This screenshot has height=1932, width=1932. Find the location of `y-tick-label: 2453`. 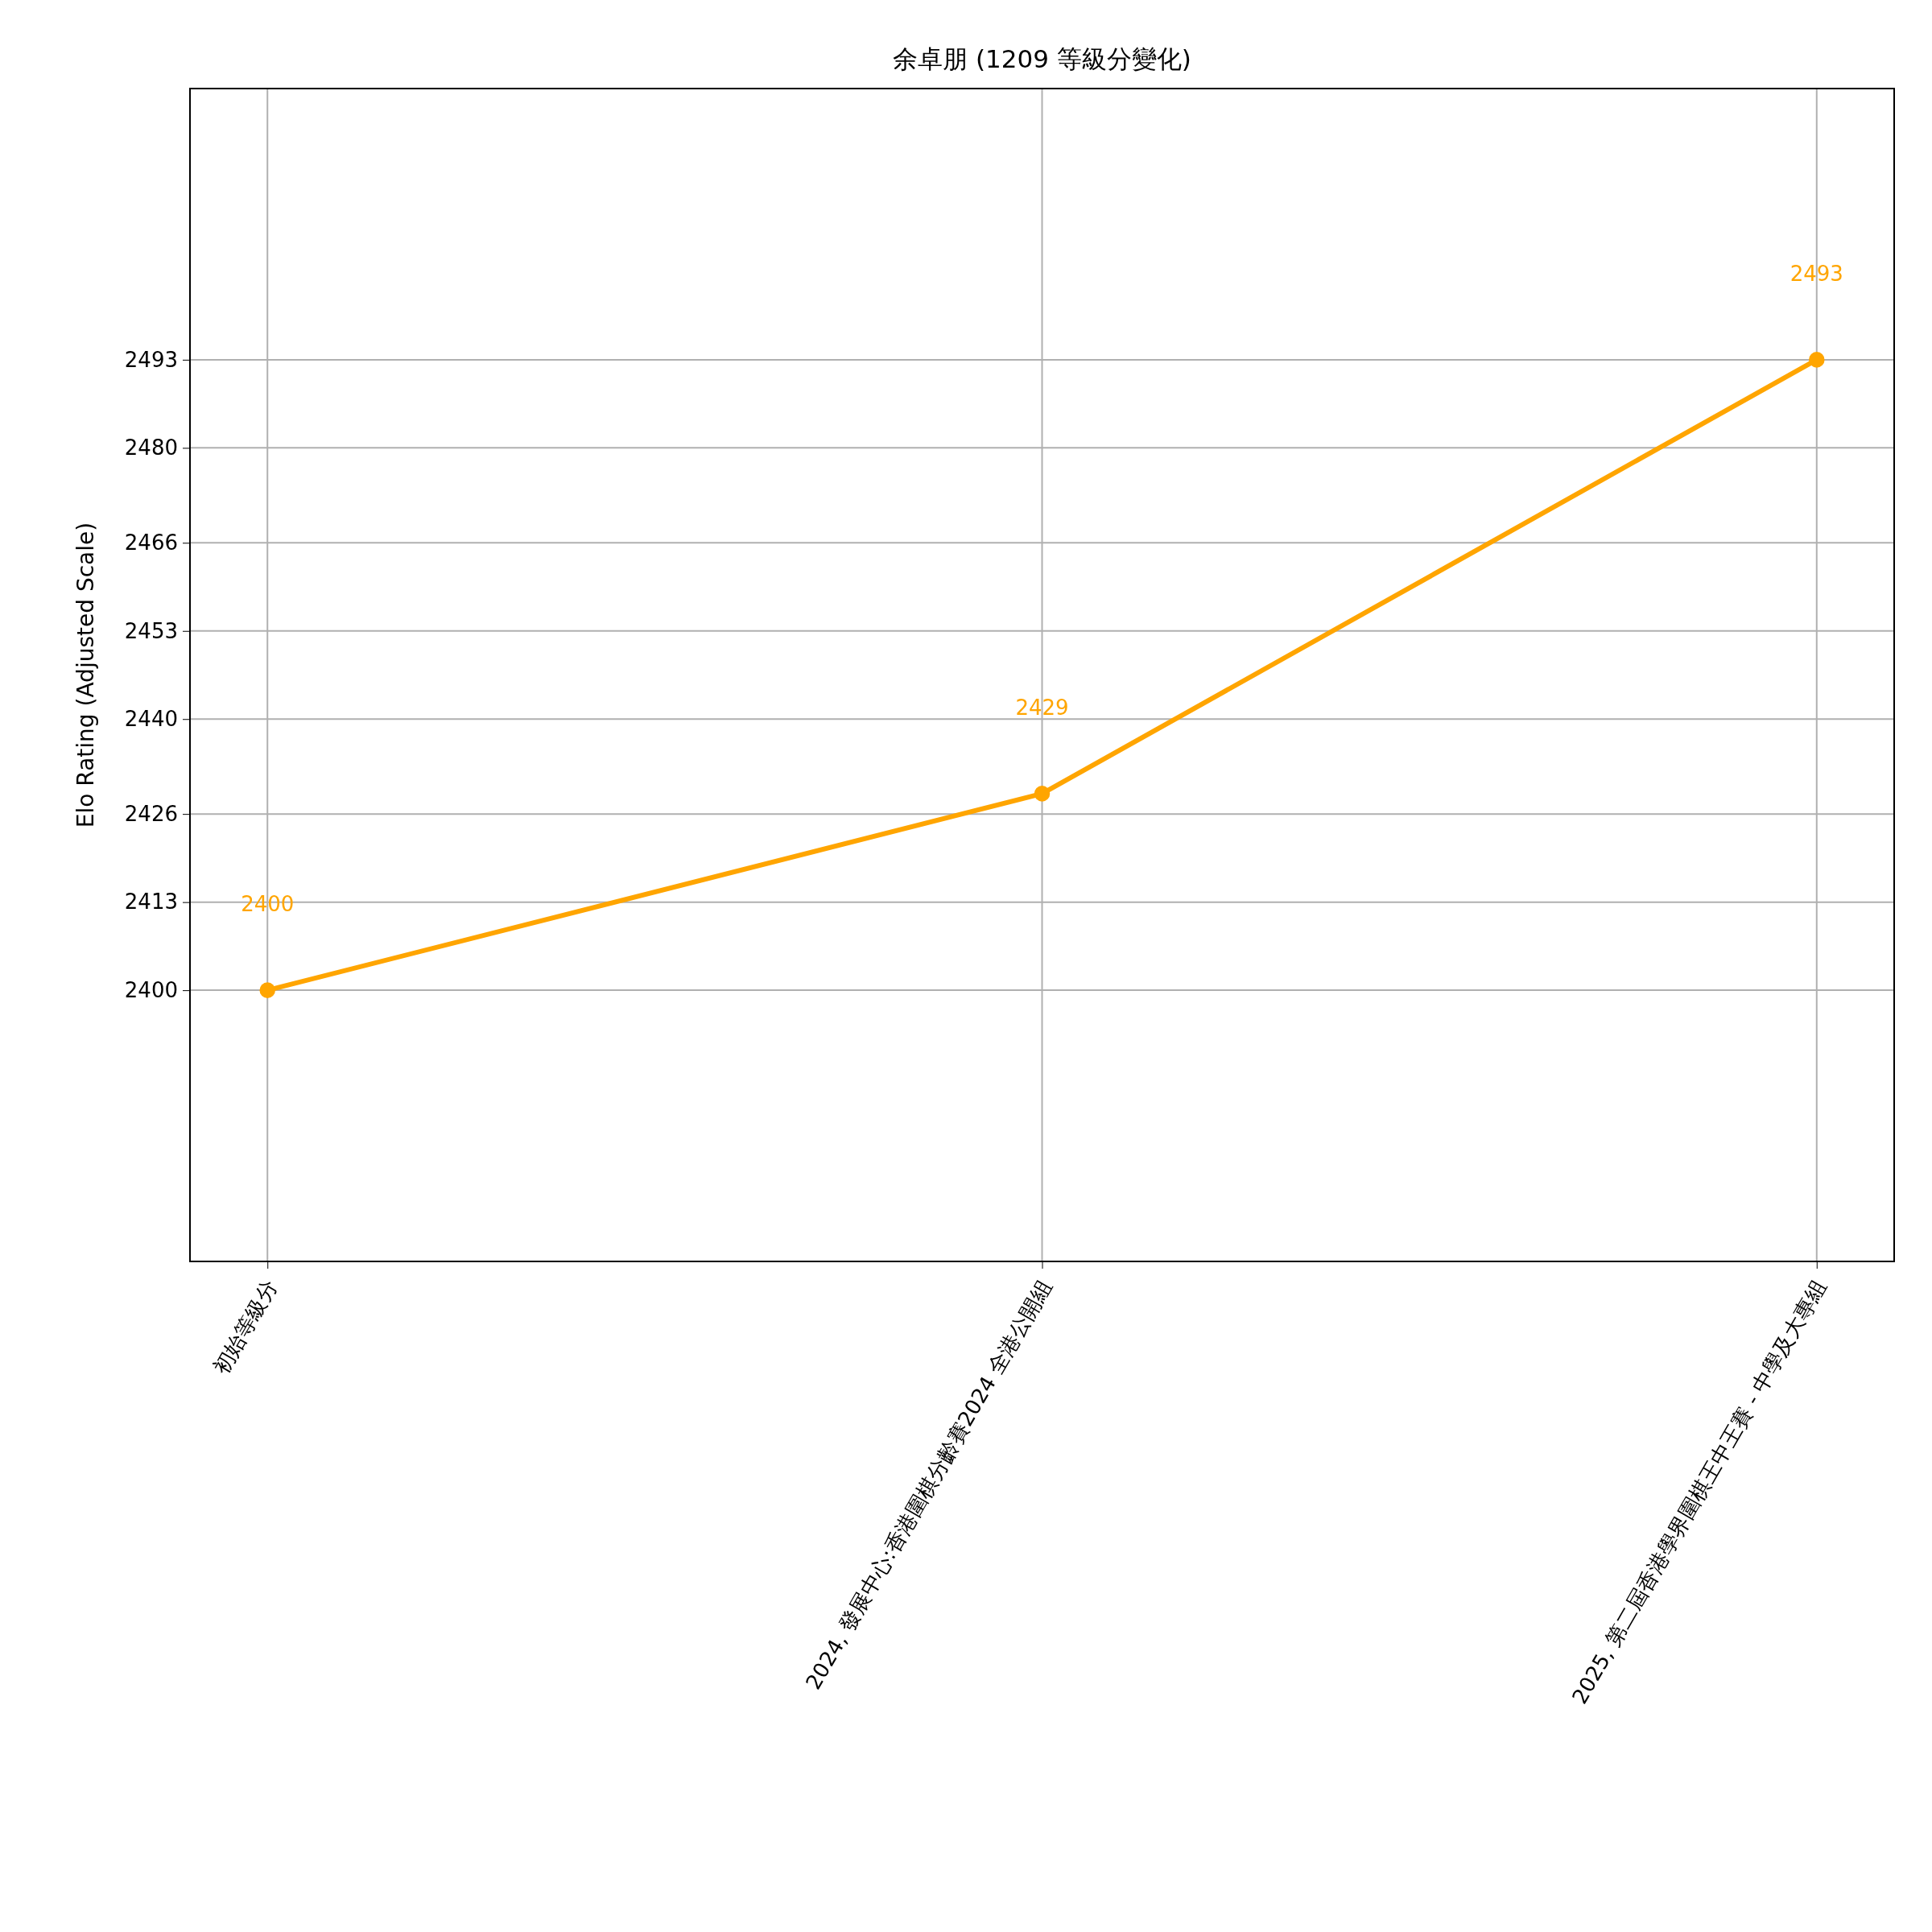

y-tick-label: 2453 is located at coordinates (151, 630).